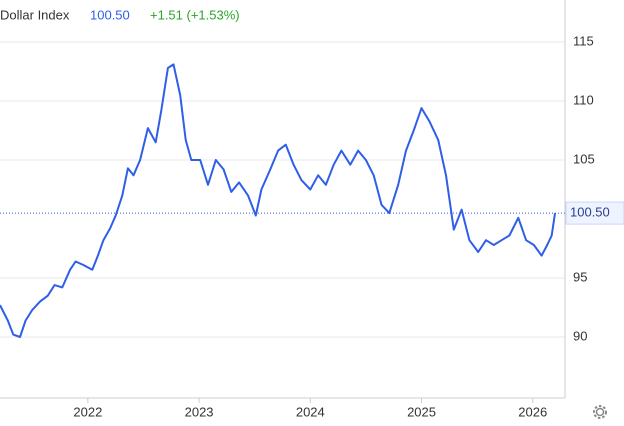 This screenshot has width=624, height=426. What do you see at coordinates (580, 276) in the screenshot?
I see `y-tick-label: 95` at bounding box center [580, 276].